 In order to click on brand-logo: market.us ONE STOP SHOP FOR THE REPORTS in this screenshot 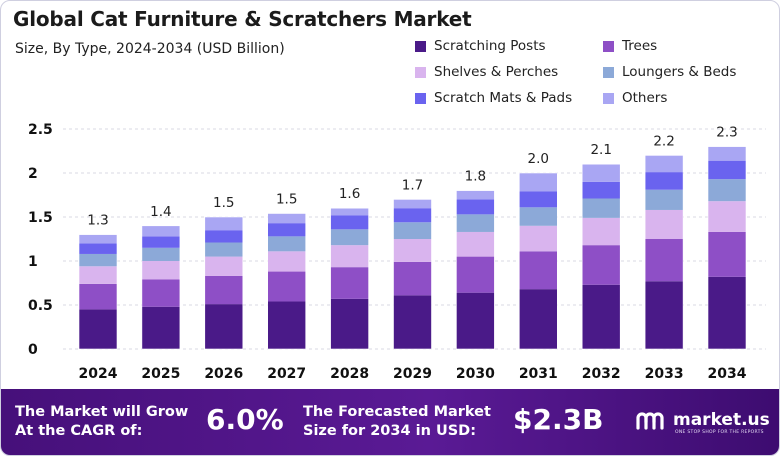, I will do `click(702, 422)`.